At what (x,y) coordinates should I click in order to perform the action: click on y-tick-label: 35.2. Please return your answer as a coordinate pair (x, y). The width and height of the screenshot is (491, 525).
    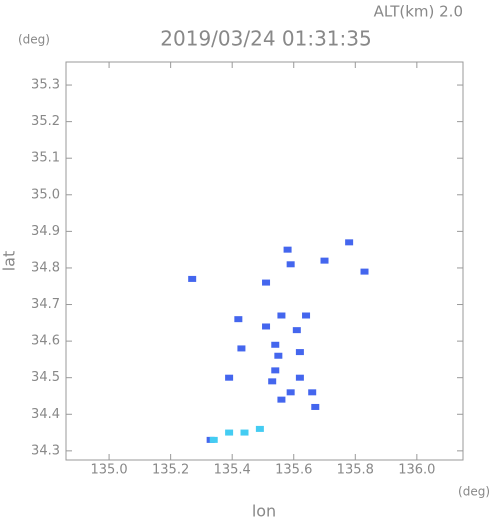
    Looking at the image, I should click on (45, 121).